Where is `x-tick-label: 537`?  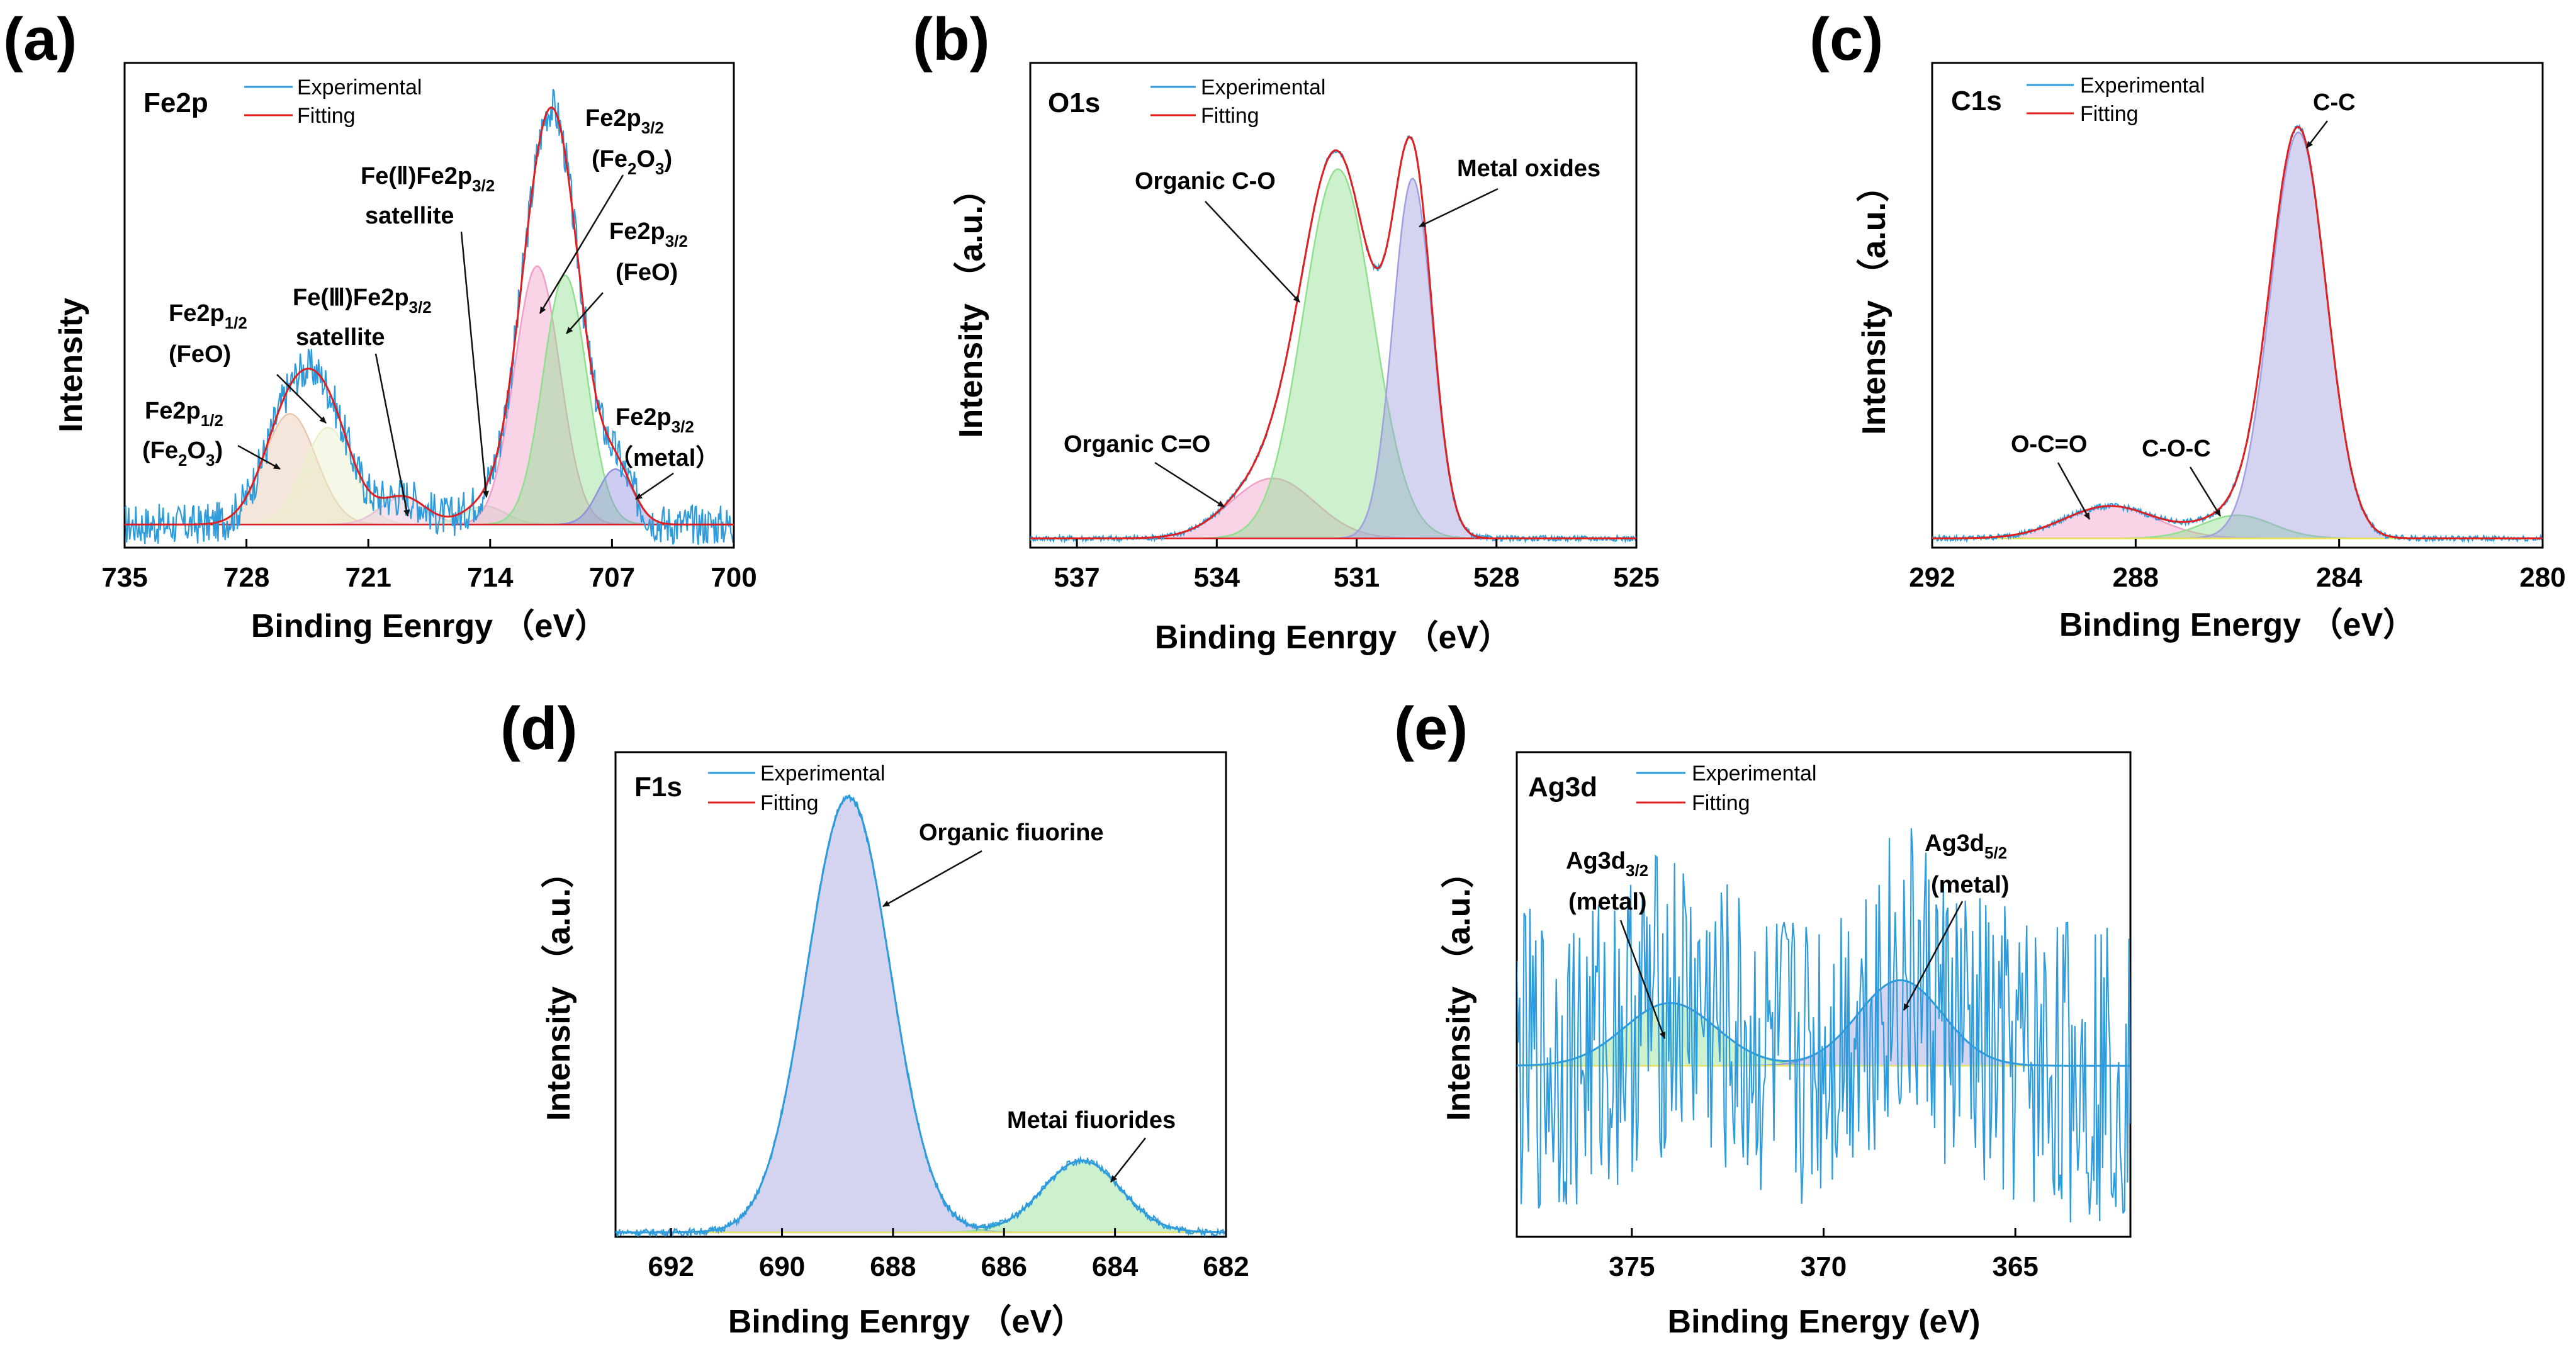 x-tick-label: 537 is located at coordinates (1077, 577).